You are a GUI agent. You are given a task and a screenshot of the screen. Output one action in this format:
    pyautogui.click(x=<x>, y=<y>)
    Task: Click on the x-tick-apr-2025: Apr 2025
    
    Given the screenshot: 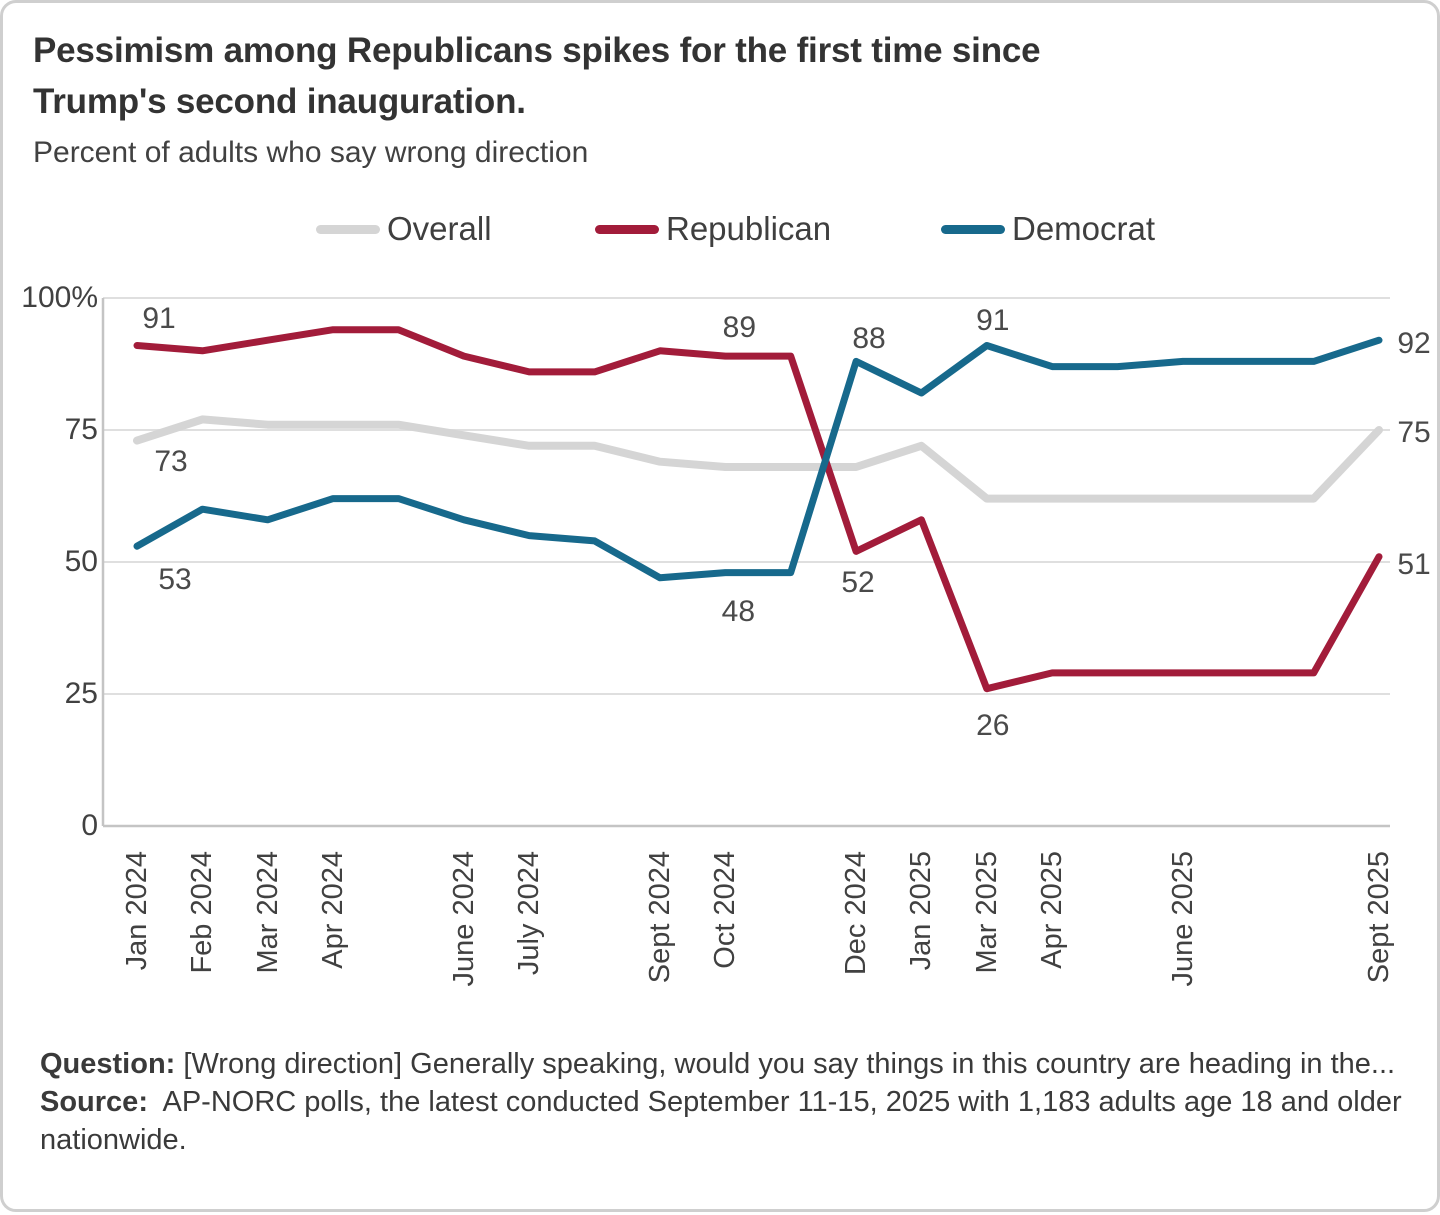 What is the action you would take?
    pyautogui.click(x=1052, y=910)
    